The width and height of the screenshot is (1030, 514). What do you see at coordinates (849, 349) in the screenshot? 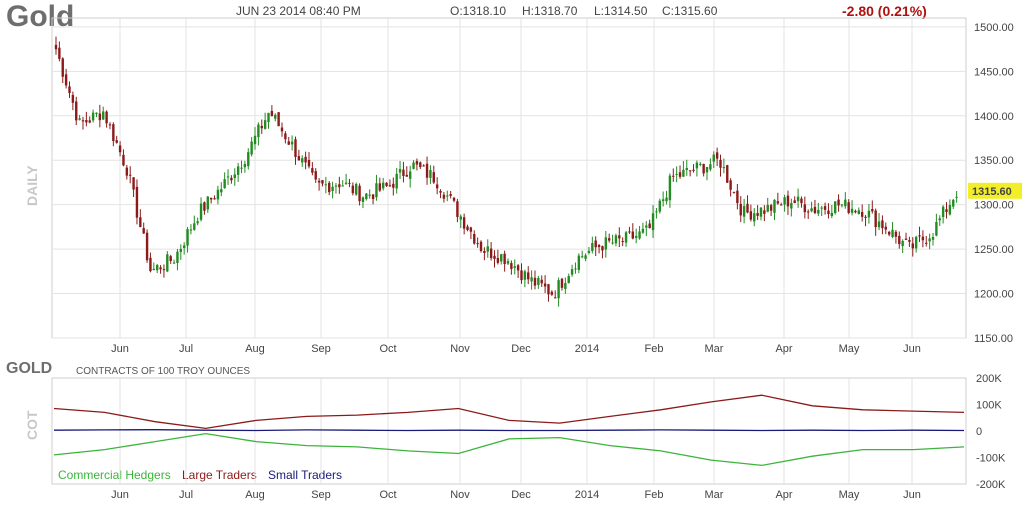
I see `price-x-tick-label: May` at bounding box center [849, 349].